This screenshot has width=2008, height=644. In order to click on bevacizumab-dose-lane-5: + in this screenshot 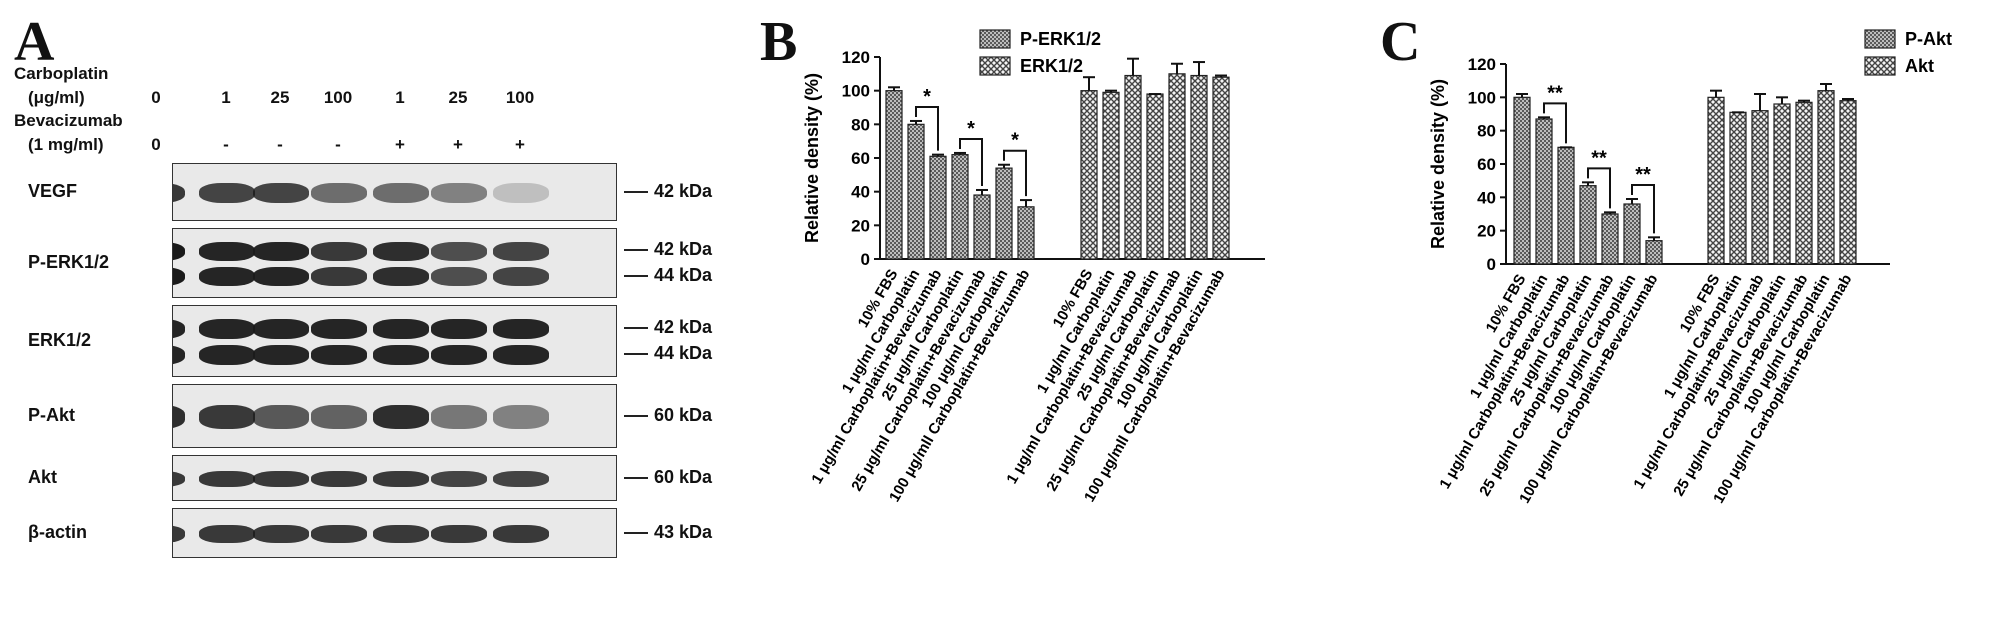, I will do `click(400, 144)`.